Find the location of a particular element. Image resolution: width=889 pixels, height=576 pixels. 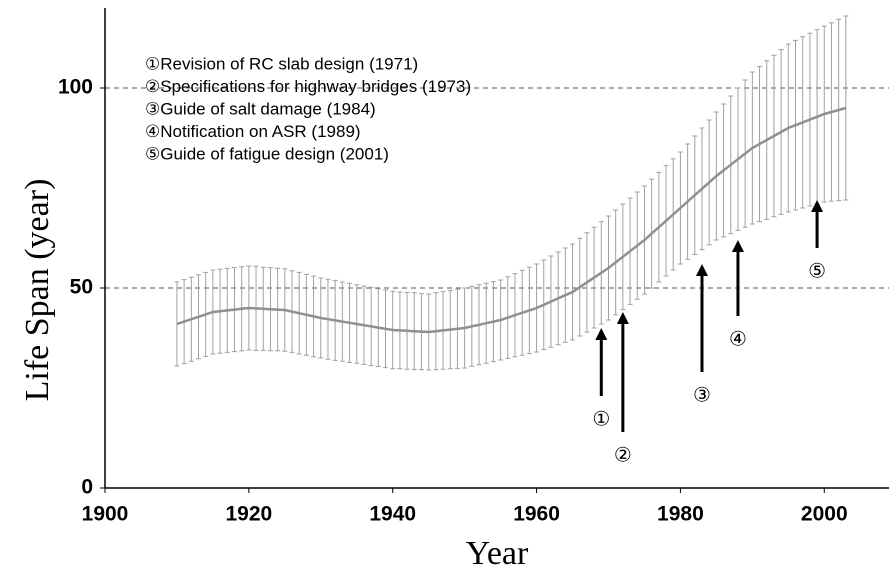

x-axis-label: Year is located at coordinates (497, 553).